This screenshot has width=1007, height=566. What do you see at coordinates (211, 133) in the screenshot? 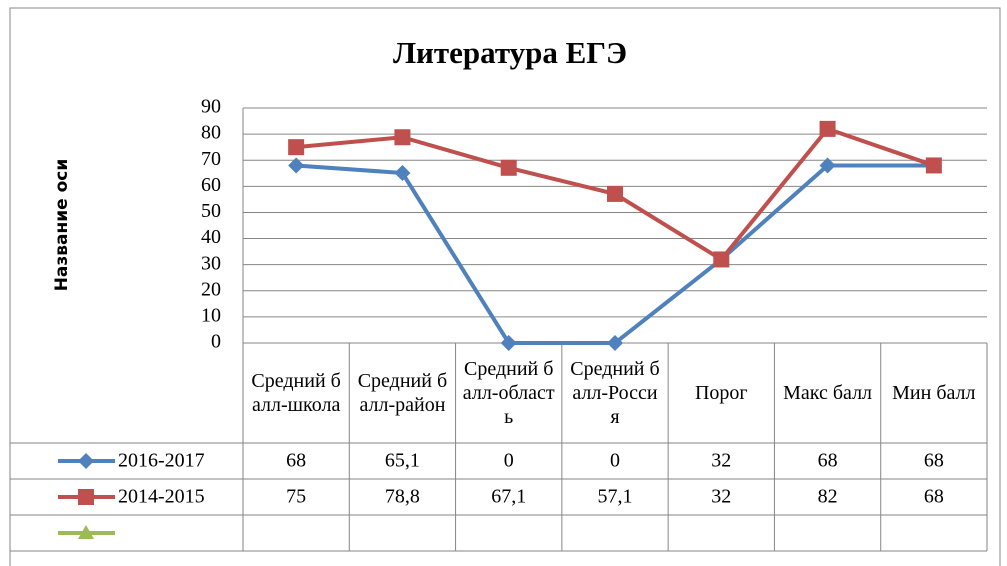
I see `y-tick-label: 80` at bounding box center [211, 133].